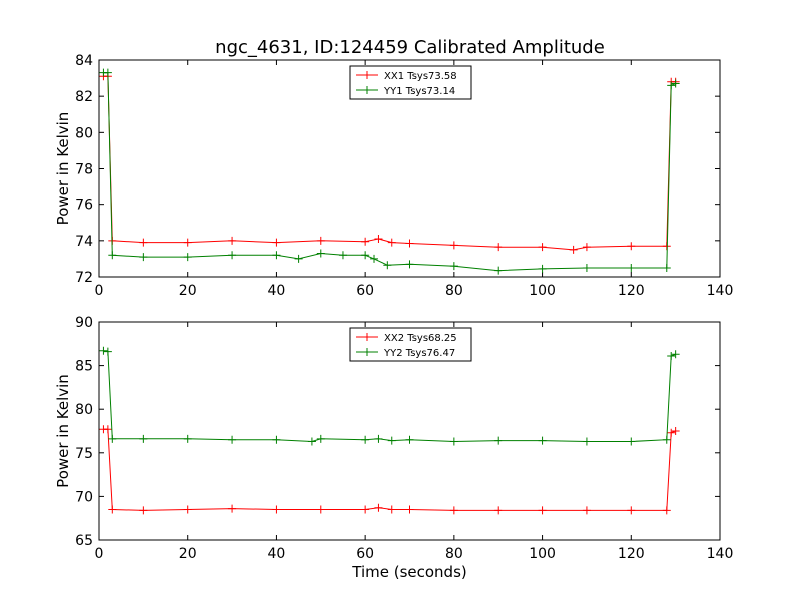  I want to click on y-tick-label: 70, so click(84, 497).